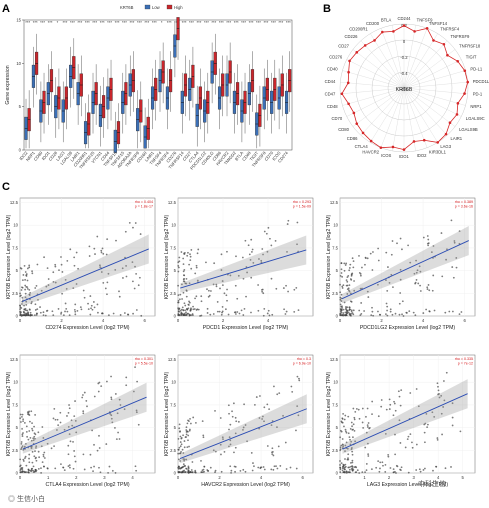  What do you see at coordinates (381, 320) in the screenshot?
I see `x-tick-label: 2` at bounding box center [381, 320].